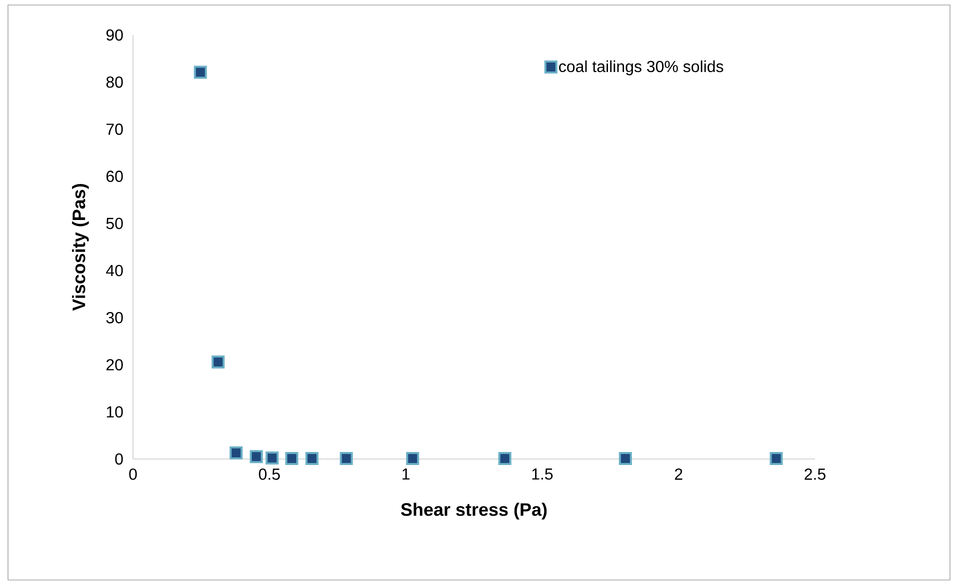  Describe the element at coordinates (80, 247) in the screenshot. I see `y-axis-title: Viscosity (Pas)` at that location.